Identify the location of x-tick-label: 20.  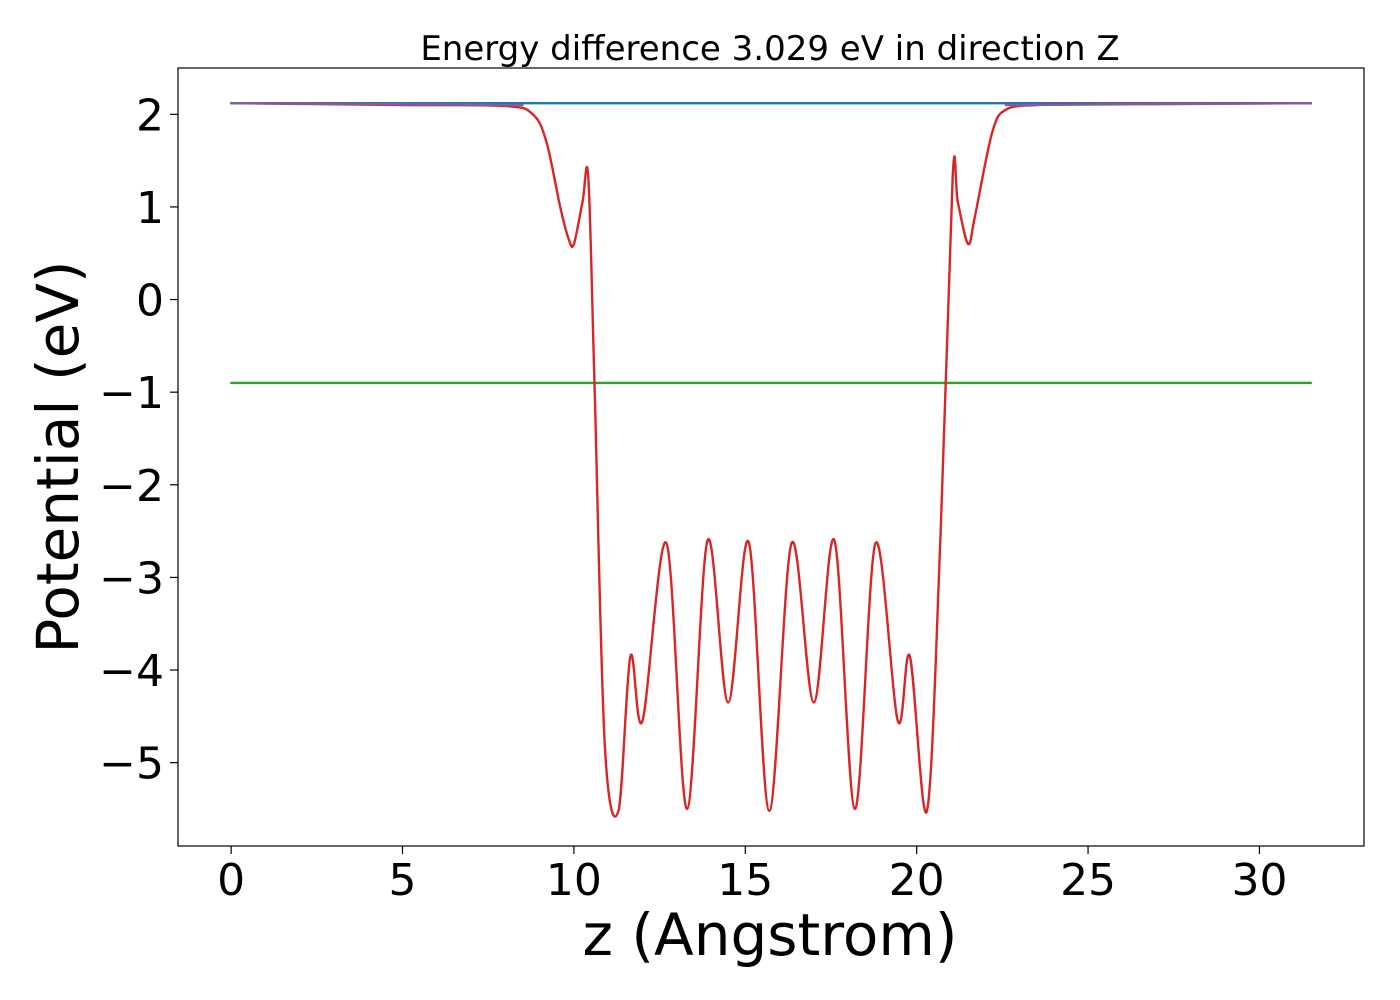
(917, 880).